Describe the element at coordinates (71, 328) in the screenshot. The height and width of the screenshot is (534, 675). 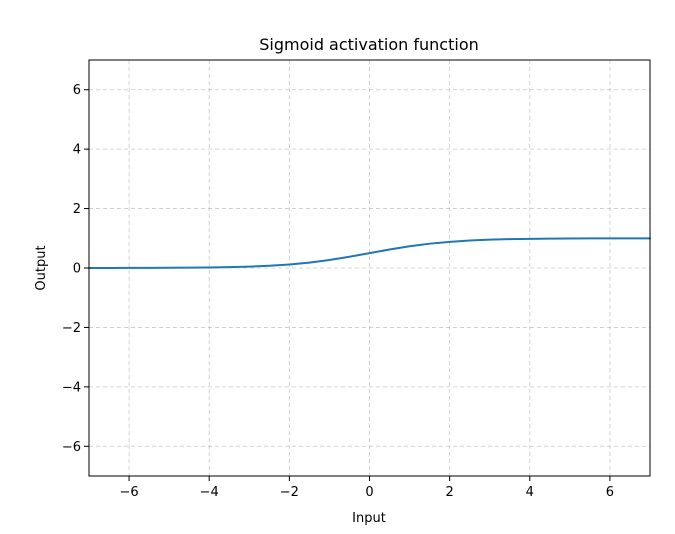
I see `y-tick-label: −2` at that location.